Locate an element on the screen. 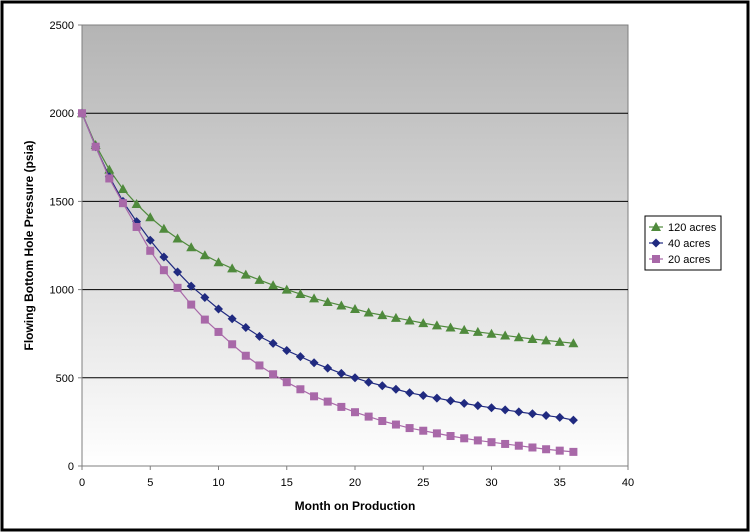 The width and height of the screenshot is (750, 532). y-tick-label-3: 1500 is located at coordinates (62, 202).